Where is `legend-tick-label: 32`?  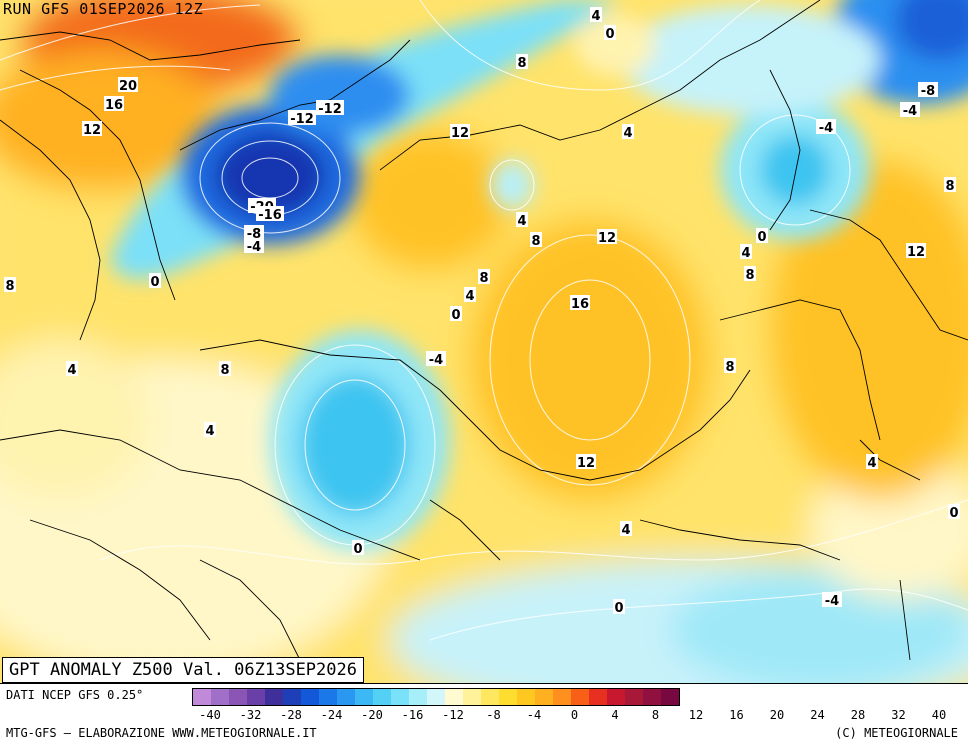 legend-tick-label: 32 is located at coordinates (898, 715).